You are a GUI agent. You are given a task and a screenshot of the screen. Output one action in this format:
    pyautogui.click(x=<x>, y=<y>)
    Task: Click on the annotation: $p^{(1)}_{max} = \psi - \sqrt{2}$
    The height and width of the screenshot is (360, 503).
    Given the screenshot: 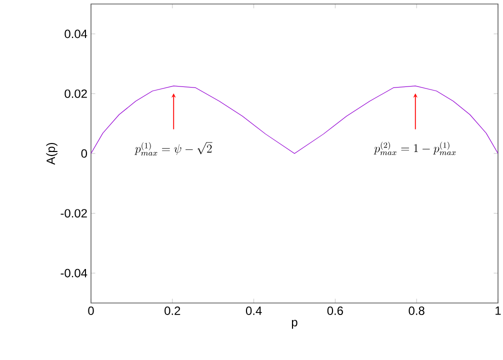 What is the action you would take?
    pyautogui.click(x=173, y=149)
    